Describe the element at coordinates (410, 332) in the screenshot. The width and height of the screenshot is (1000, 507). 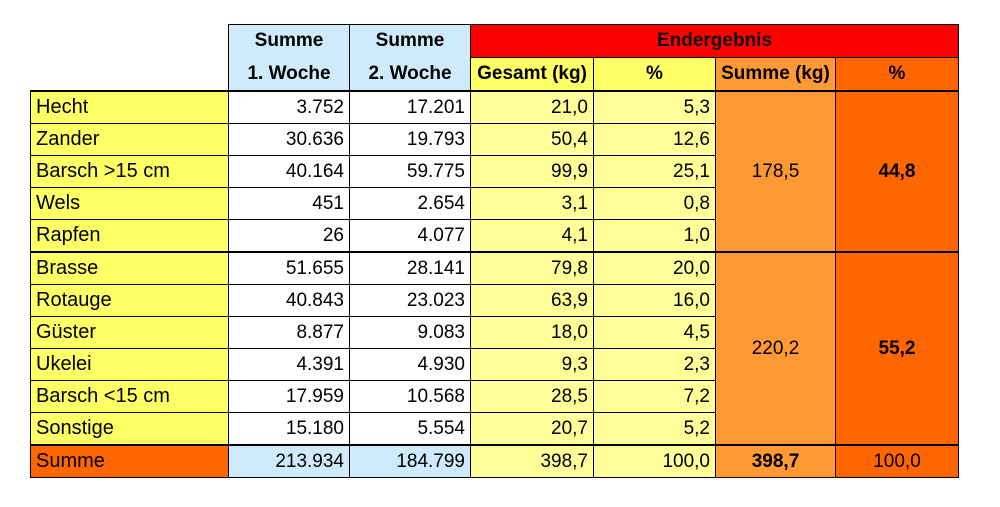
I see `week2-value: 9.083` at that location.